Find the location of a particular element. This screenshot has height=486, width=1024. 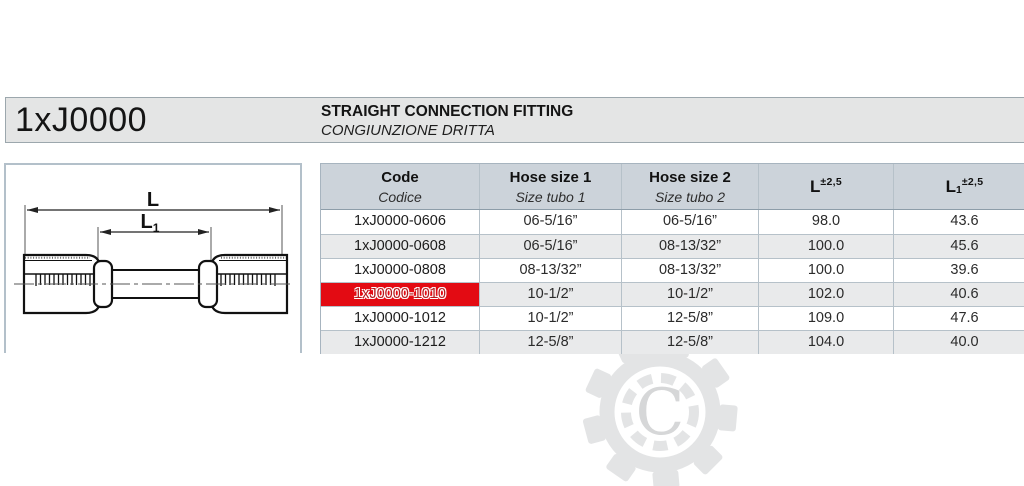

column-header-code: Code Codice is located at coordinates (400, 187).